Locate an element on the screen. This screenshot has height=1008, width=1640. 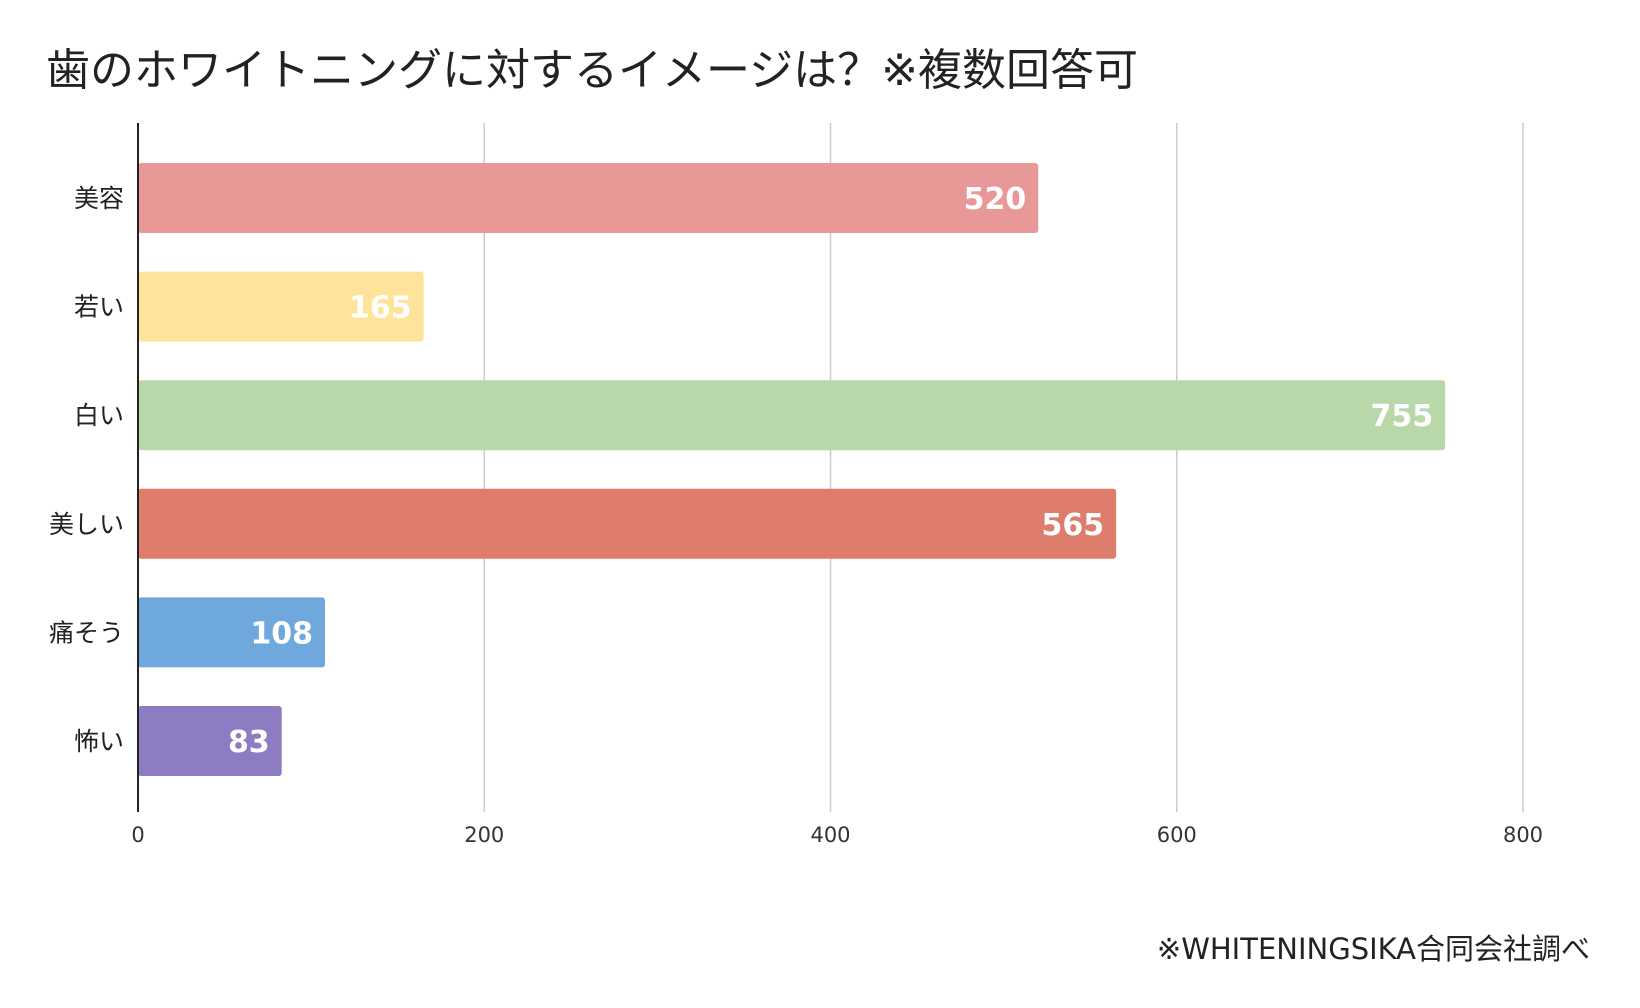
data-label: 165 is located at coordinates (380, 308).